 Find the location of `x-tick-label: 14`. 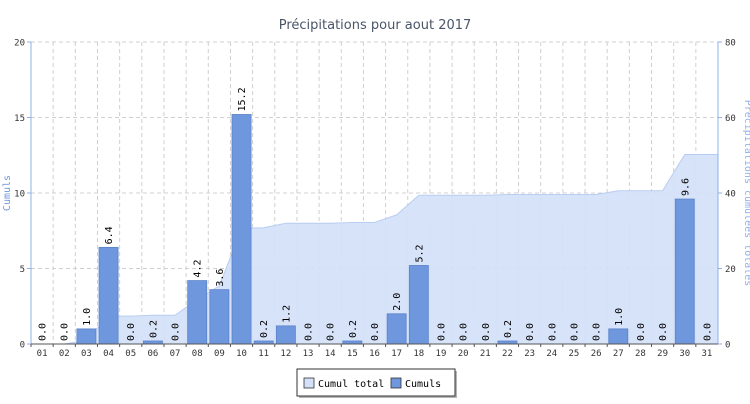

x-tick-label: 14 is located at coordinates (330, 354).